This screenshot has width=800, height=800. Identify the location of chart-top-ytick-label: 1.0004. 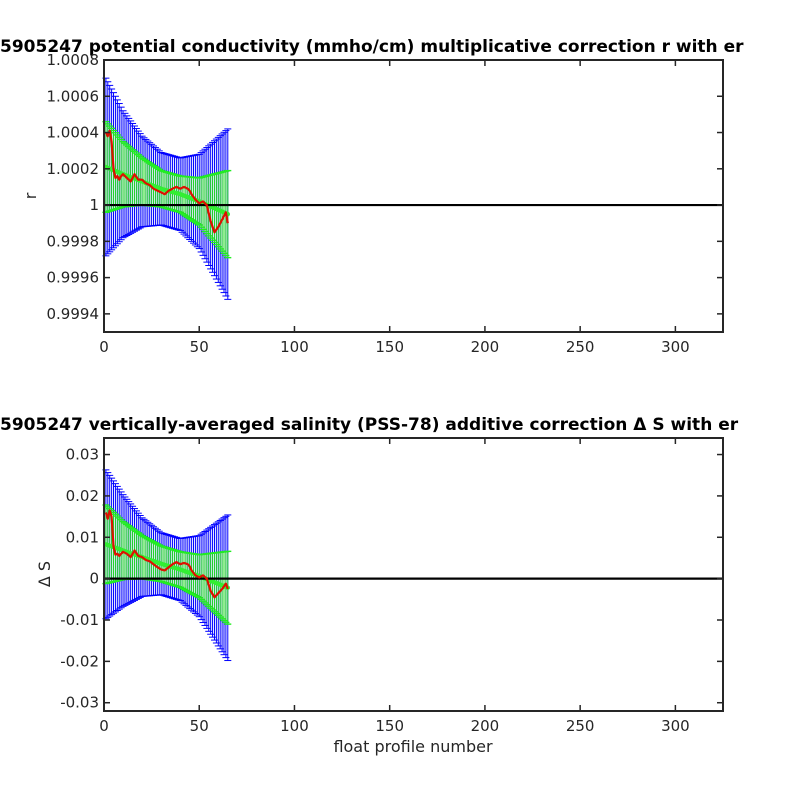
(73, 133).